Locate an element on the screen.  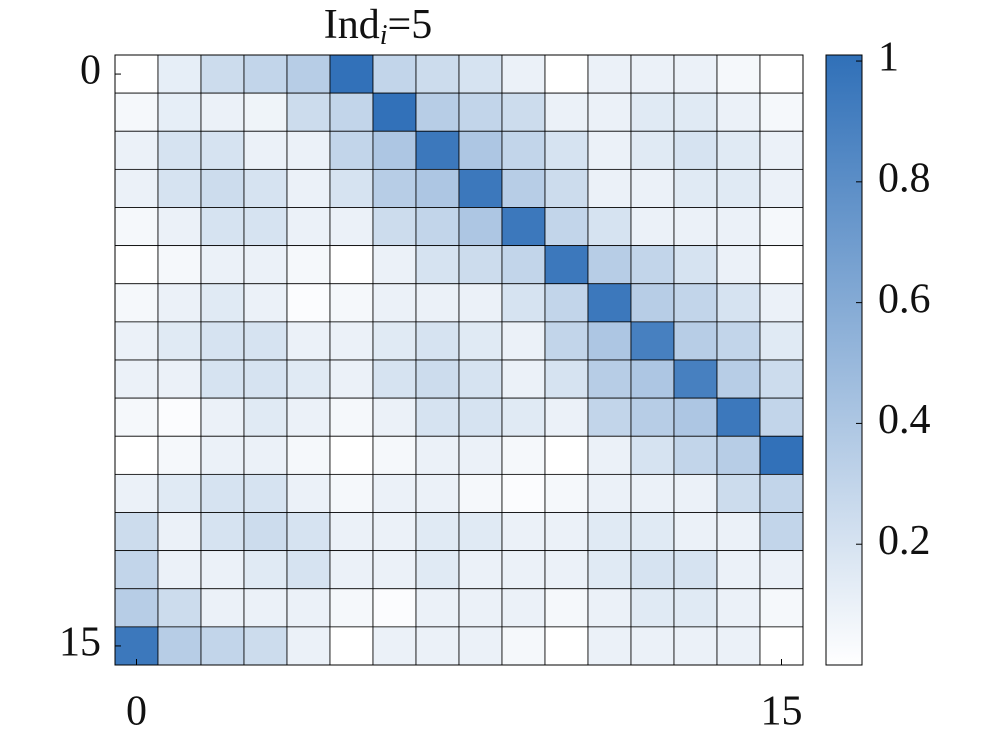
title-base: Ind is located at coordinates (352, 25).